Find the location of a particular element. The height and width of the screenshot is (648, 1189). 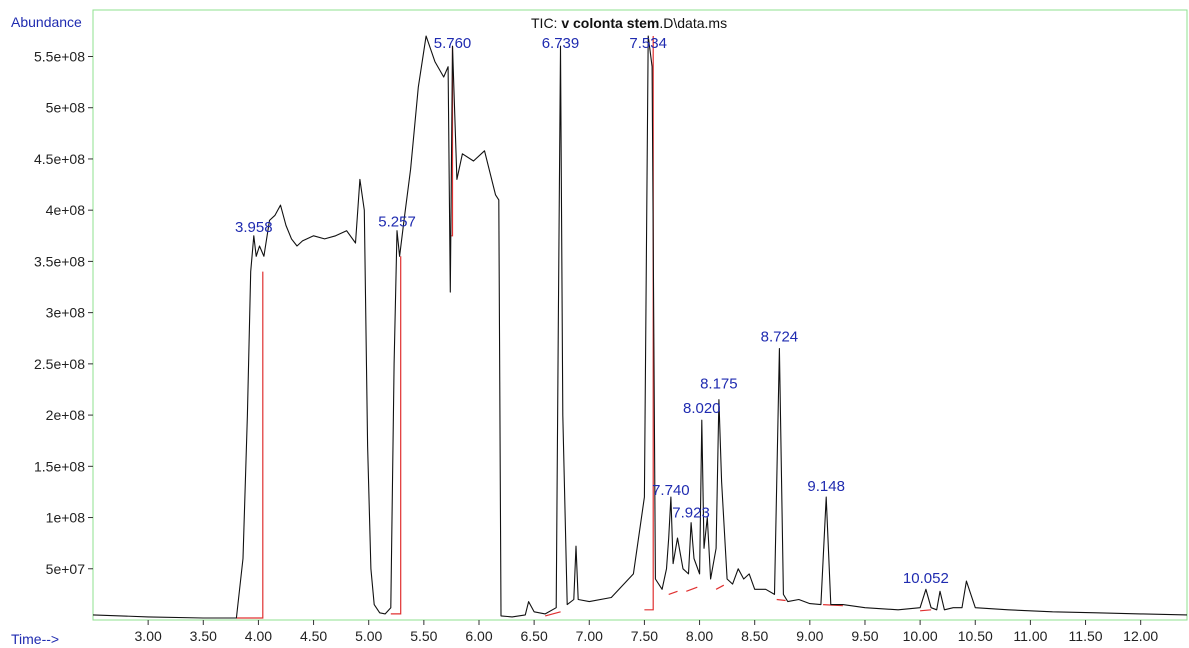

y-tick-label: 3e+08 is located at coordinates (66, 313).